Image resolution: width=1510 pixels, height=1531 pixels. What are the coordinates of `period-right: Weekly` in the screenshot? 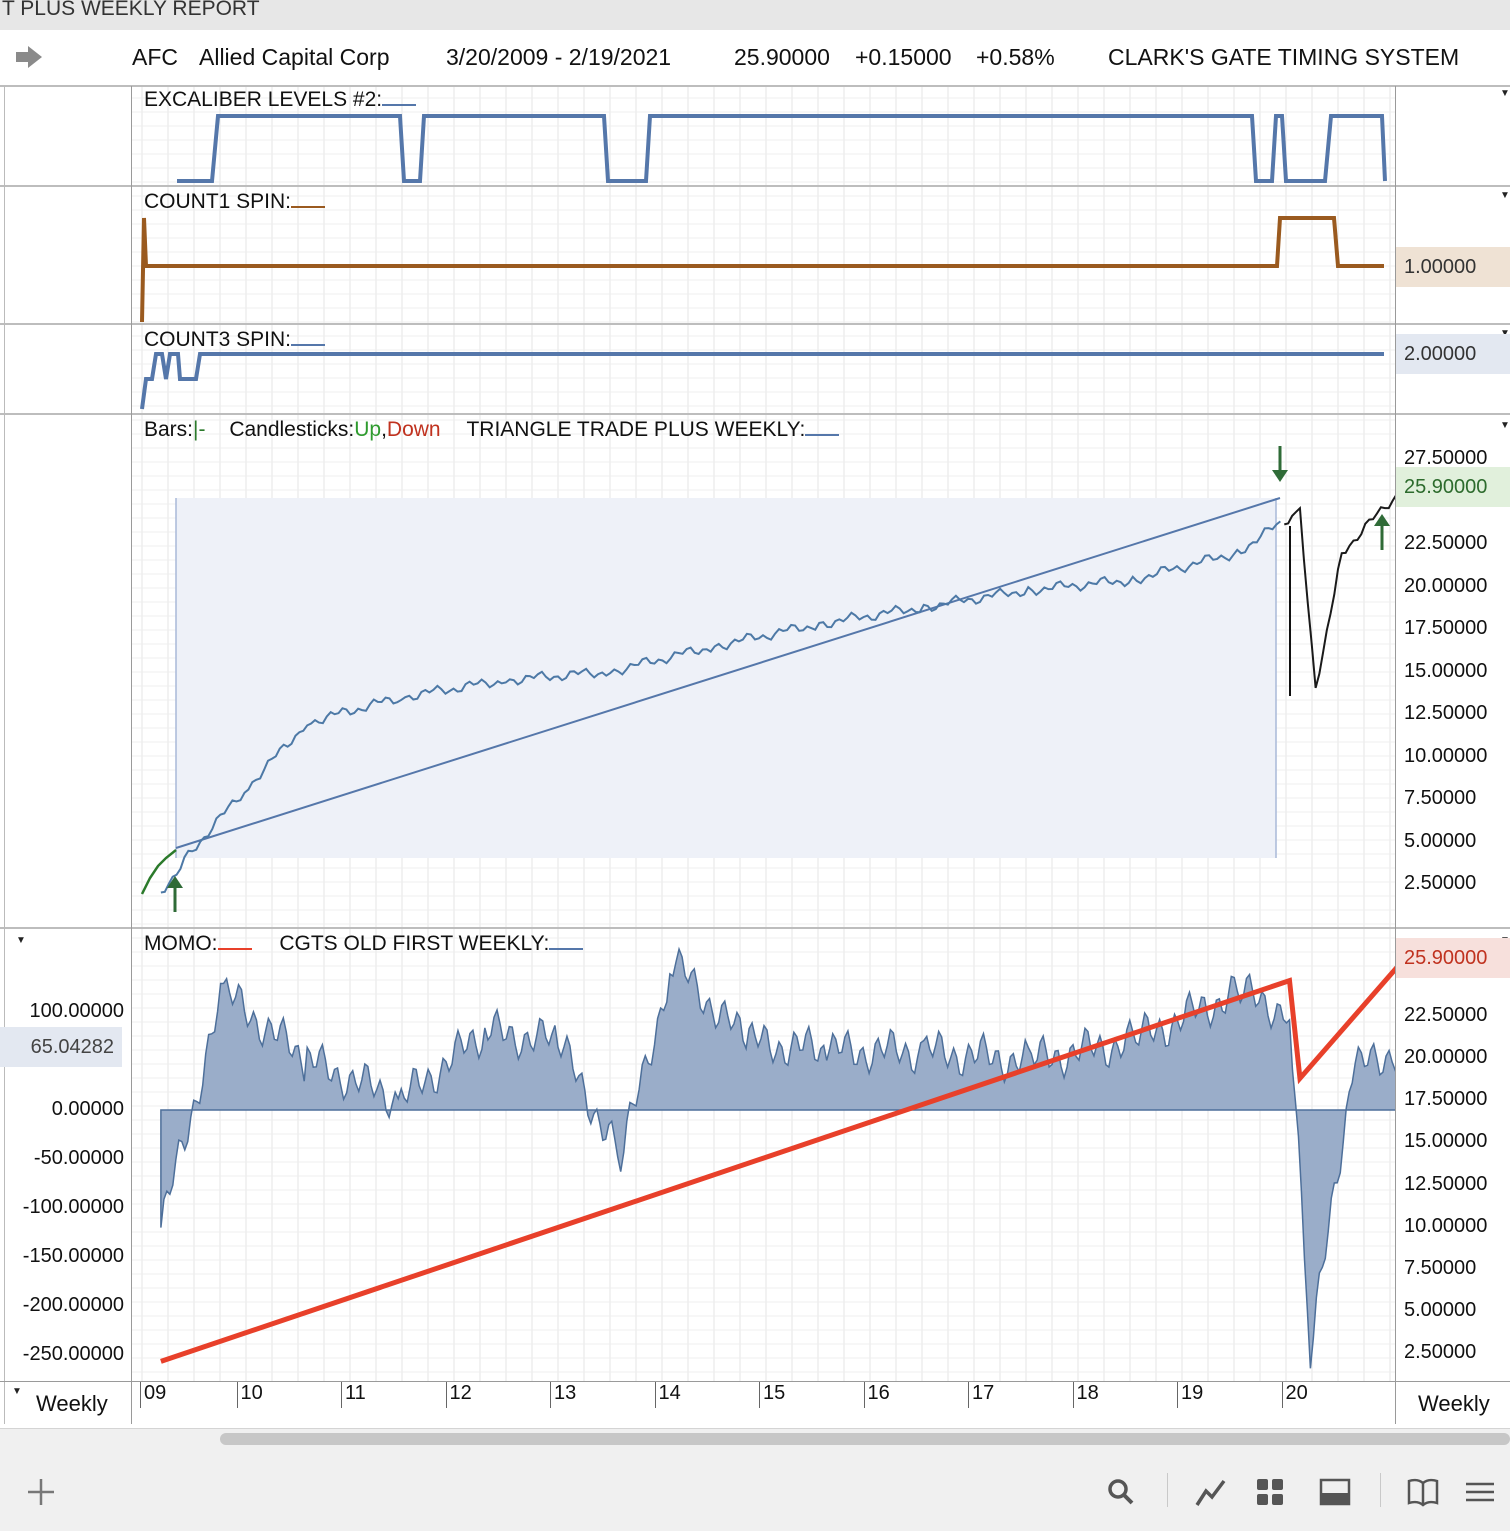 It's located at (1454, 1403).